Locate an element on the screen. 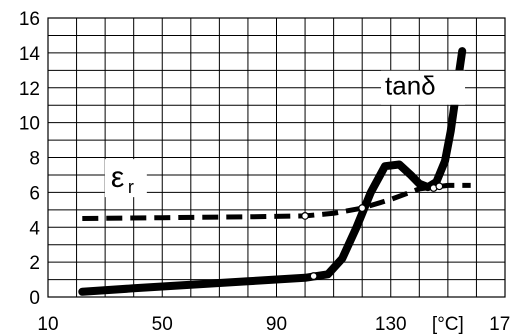 Image resolution: width=510 pixels, height=336 pixels. marker-layer is located at coordinates (372, 231).